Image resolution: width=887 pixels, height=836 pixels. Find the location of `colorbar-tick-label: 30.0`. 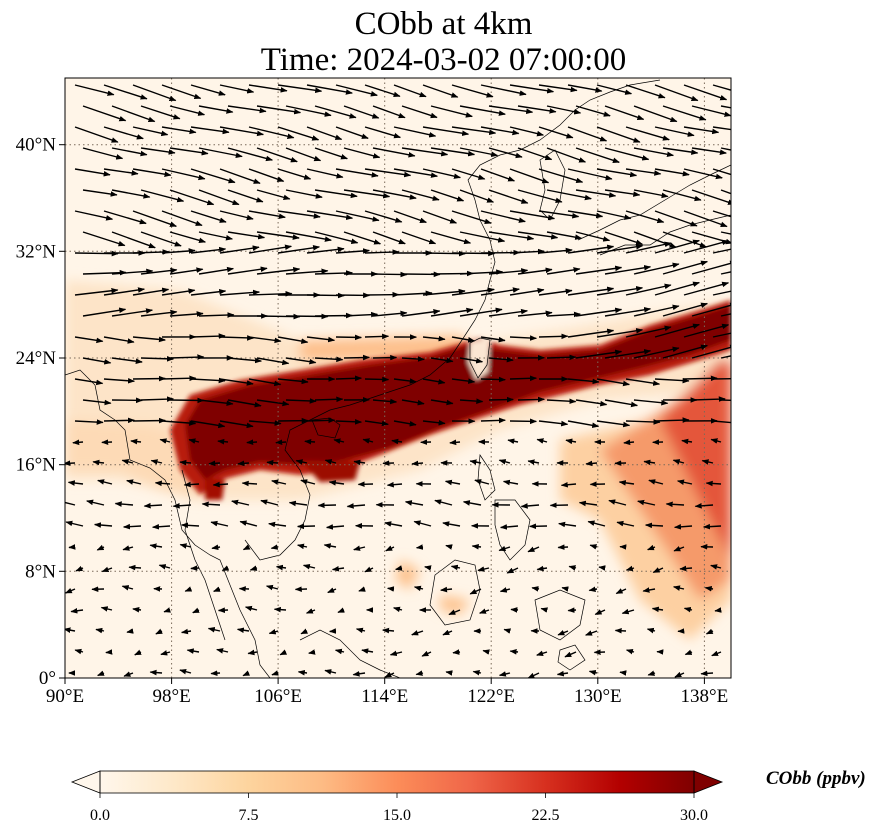

colorbar-tick-label: 30.0 is located at coordinates (694, 815).